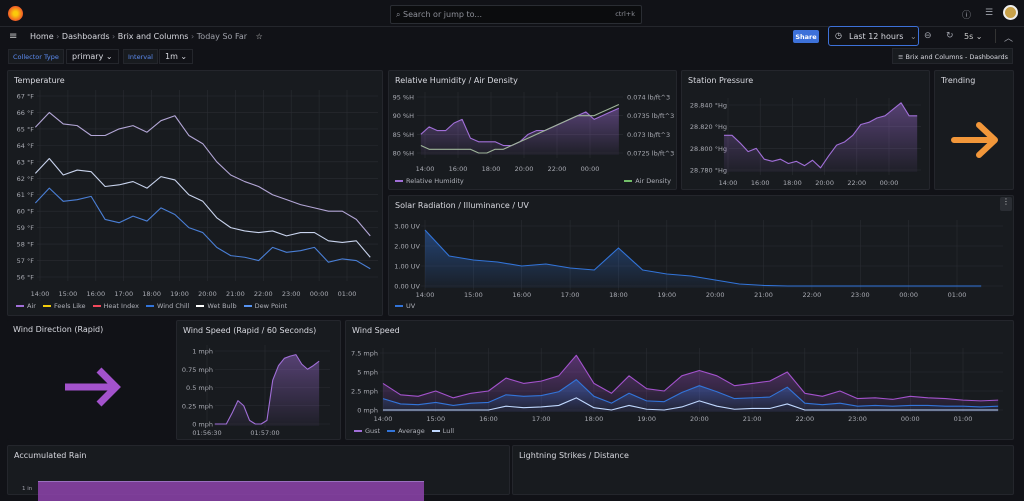 This screenshot has width=1024, height=501. I want to click on nav-bar, so click(512, 37).